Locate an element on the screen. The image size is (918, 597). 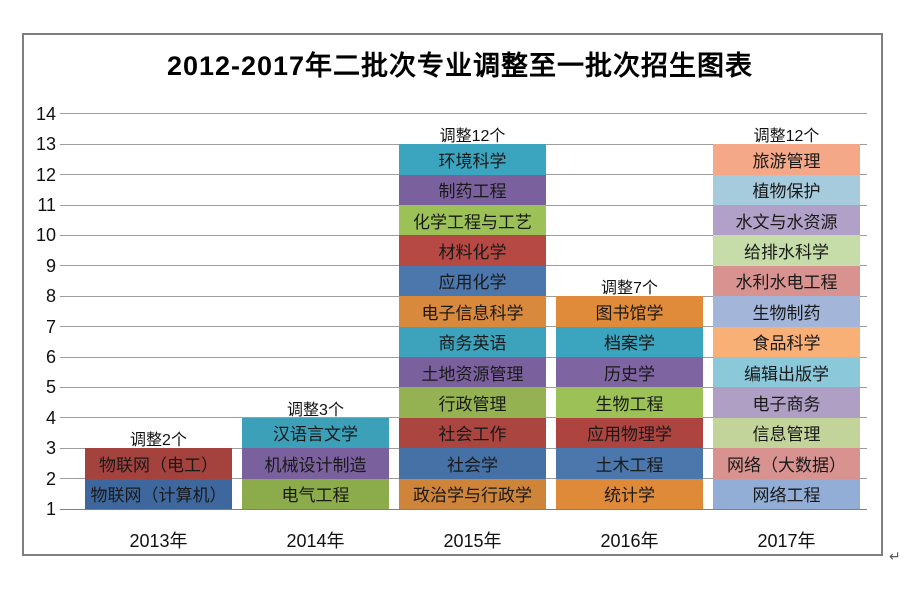
bar-segment-label: 政治学与行政学 is located at coordinates (472, 496).